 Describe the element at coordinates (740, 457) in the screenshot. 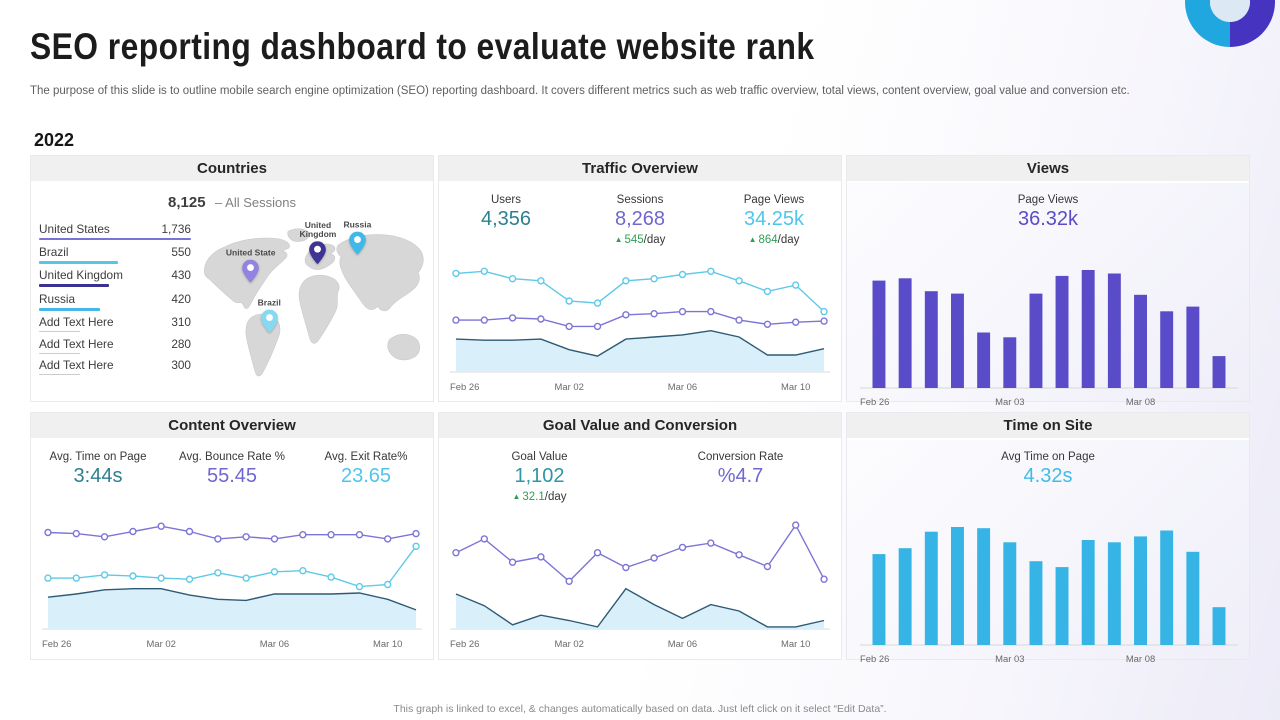

I see `stat-label: Conversion Rate` at that location.